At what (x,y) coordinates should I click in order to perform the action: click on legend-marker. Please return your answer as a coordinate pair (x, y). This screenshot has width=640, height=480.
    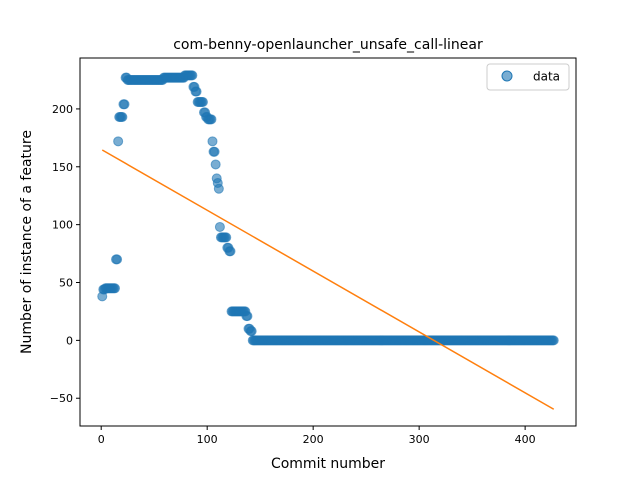
    Looking at the image, I should click on (507, 76).